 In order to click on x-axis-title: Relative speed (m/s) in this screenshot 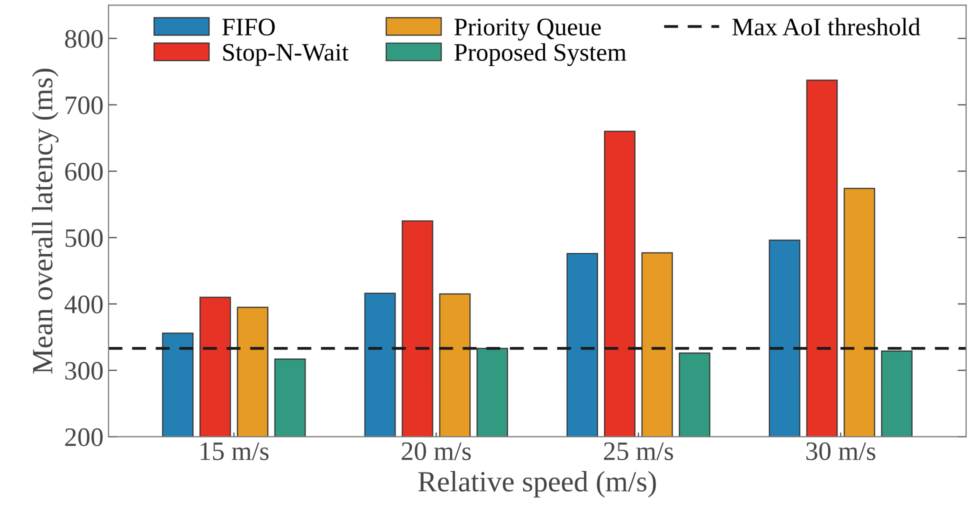, I will do `click(537, 484)`.